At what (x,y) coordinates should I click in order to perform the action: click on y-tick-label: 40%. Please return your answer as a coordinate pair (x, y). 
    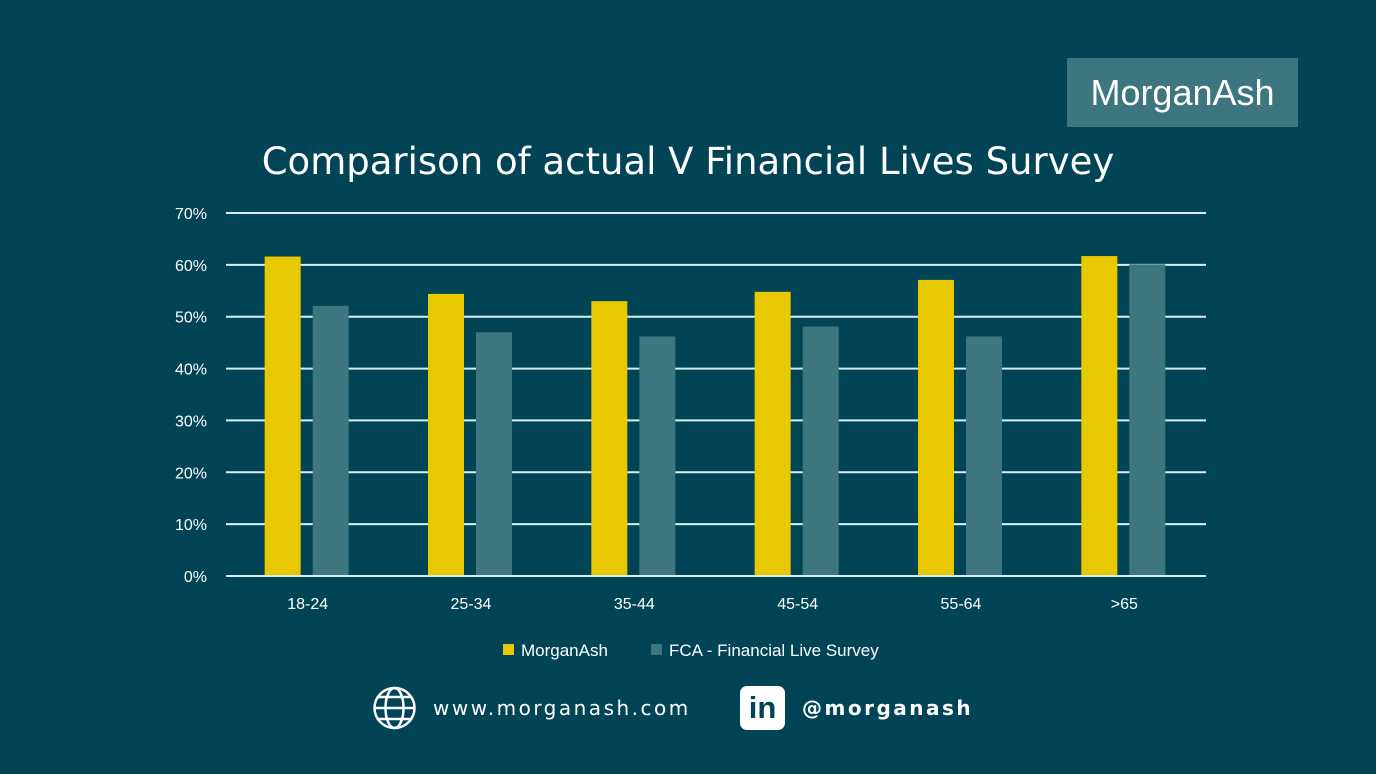
    Looking at the image, I should click on (191, 370).